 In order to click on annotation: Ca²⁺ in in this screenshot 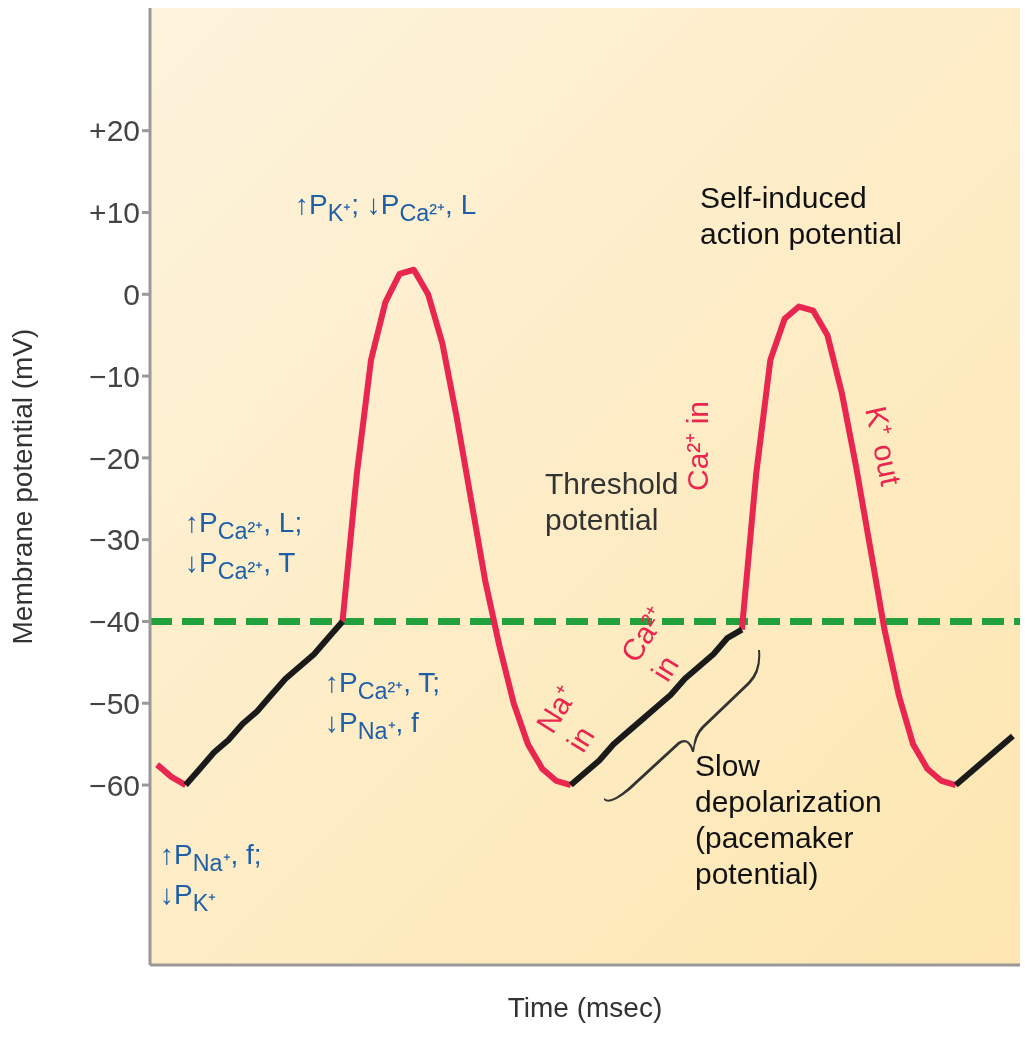, I will do `click(697, 446)`.